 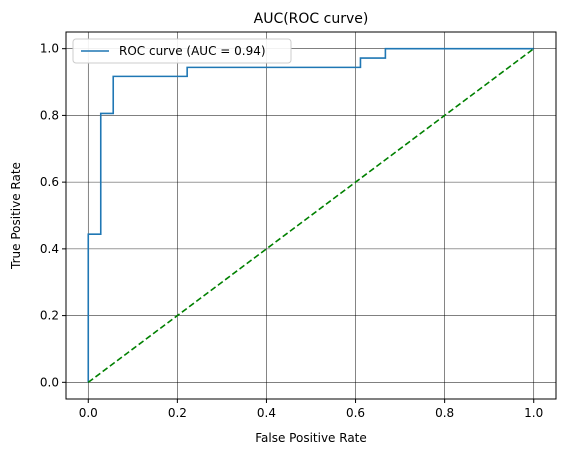 I want to click on x-tick-label: 0.0, so click(x=88, y=413).